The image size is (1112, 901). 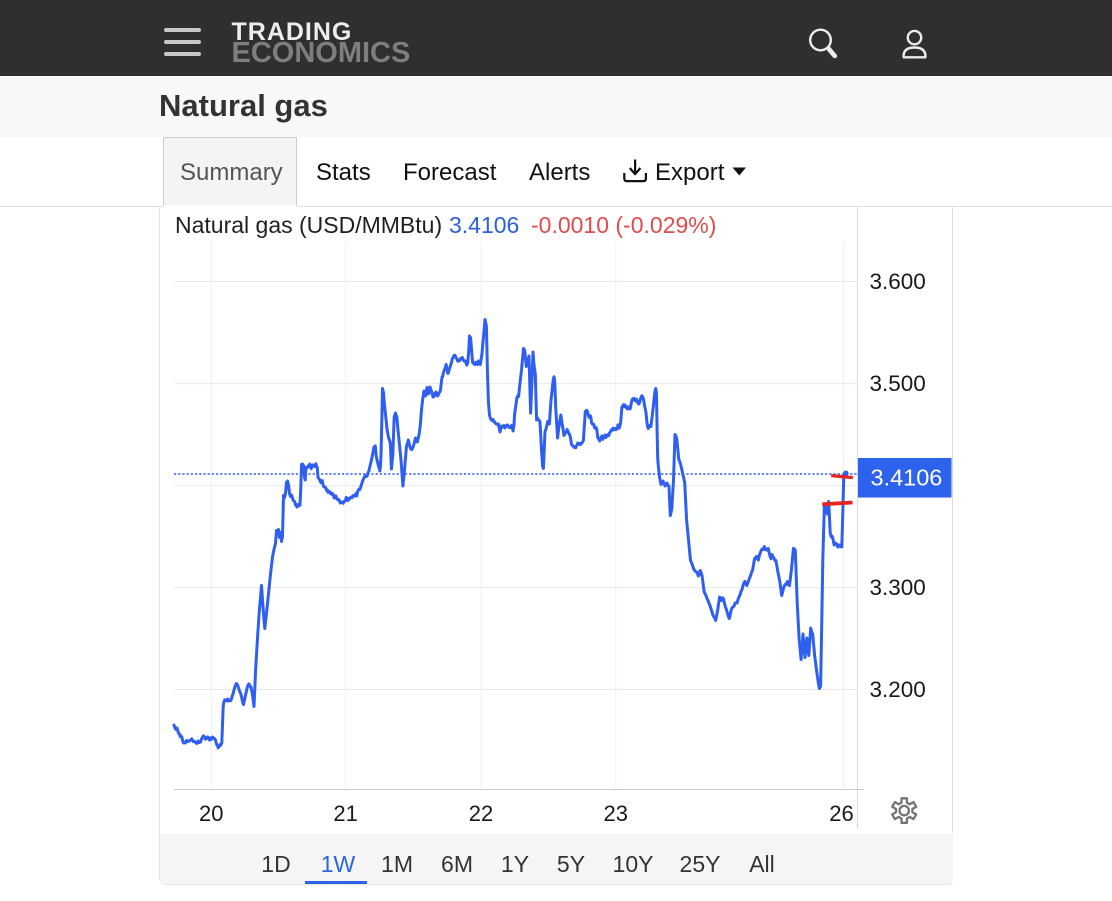 What do you see at coordinates (898, 689) in the screenshot?
I see `svg-text: 3.200` at bounding box center [898, 689].